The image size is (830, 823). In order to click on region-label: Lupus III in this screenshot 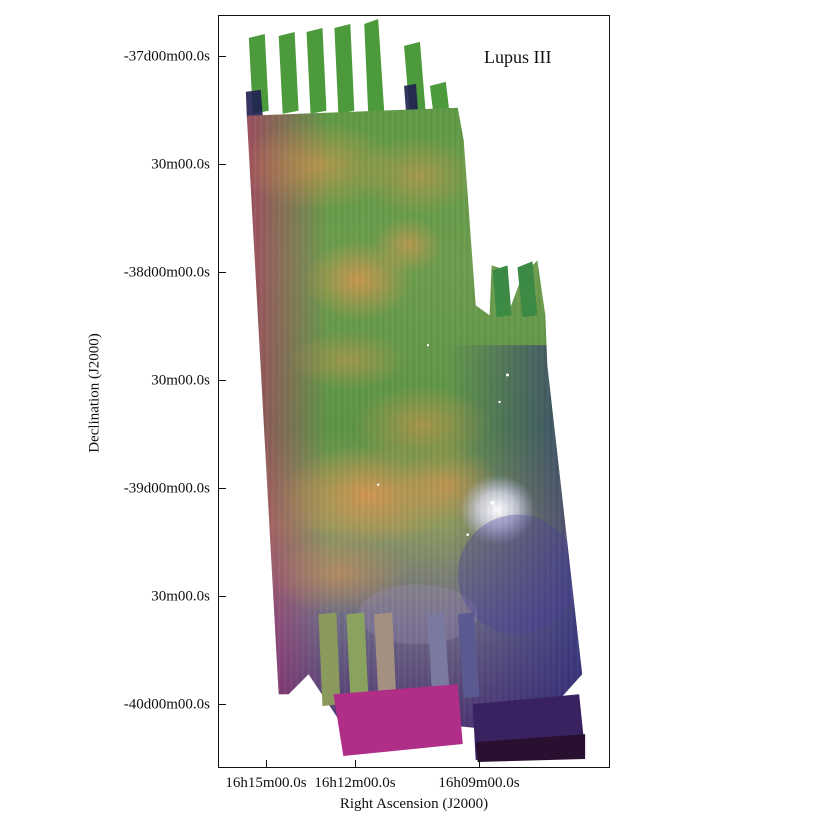, I will do `click(518, 57)`.